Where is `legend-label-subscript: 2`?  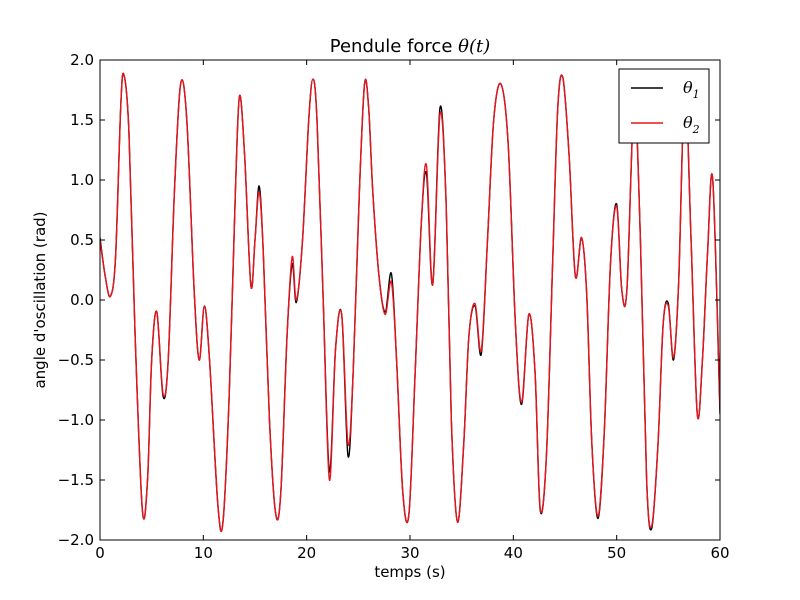
legend-label-subscript: 2 is located at coordinates (696, 129).